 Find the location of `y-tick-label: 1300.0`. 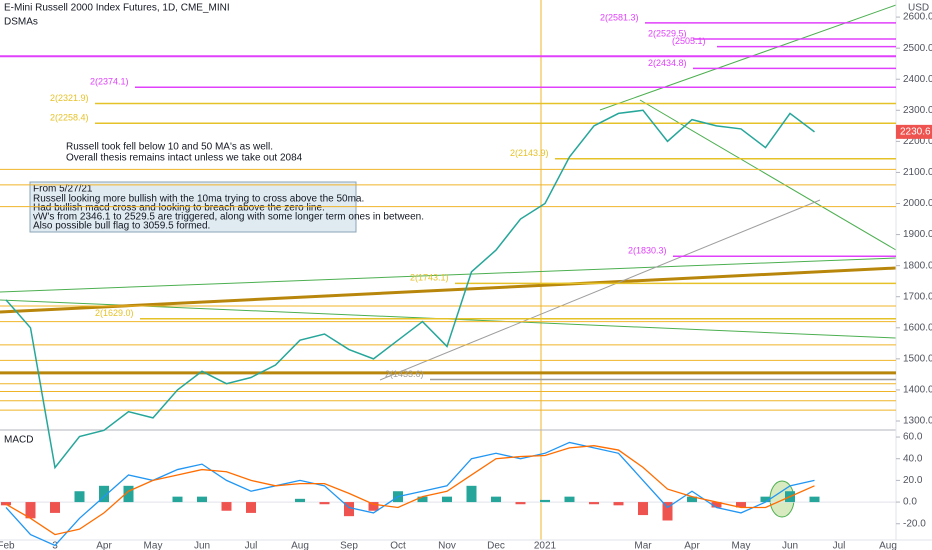

y-tick-label: 1300.0 is located at coordinates (917, 421).